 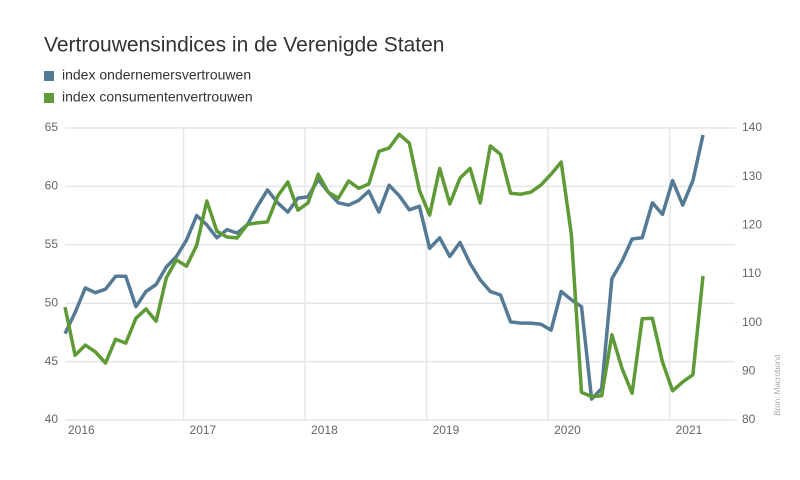 What do you see at coordinates (752, 322) in the screenshot?
I see `y2-tick-label: 100` at bounding box center [752, 322].